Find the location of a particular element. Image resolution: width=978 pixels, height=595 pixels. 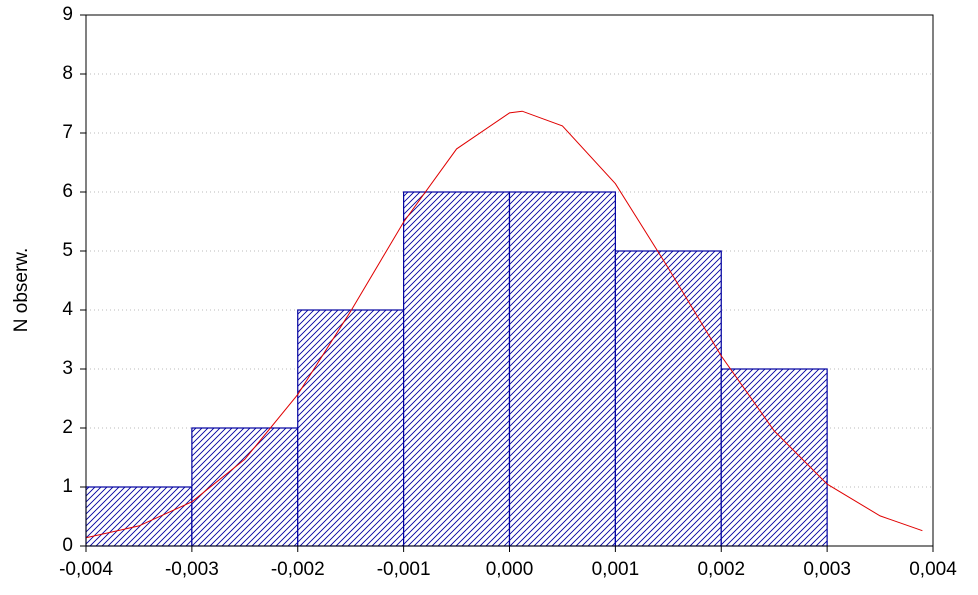

x-tick-label: 0,003 is located at coordinates (827, 569).